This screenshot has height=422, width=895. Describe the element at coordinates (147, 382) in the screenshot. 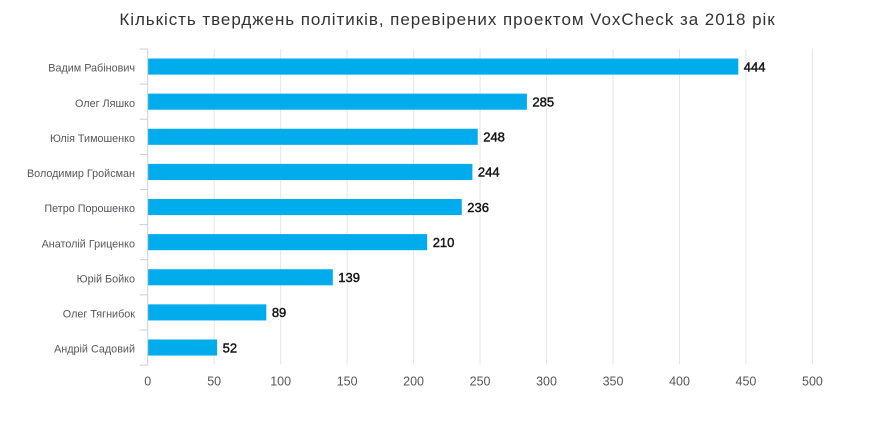

I see `svg-text: 0` at that location.